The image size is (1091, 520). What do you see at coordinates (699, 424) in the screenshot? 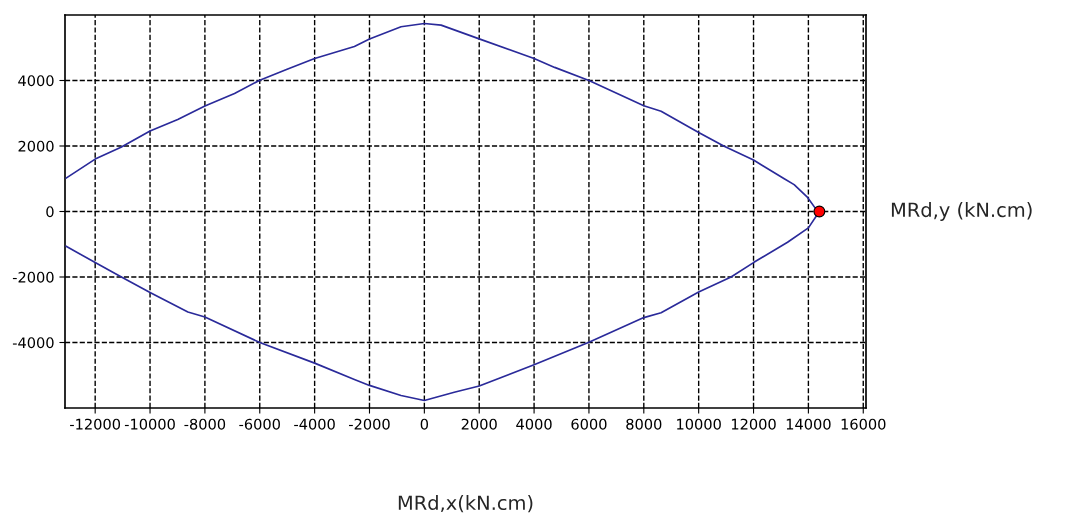
I see `x-tick-label: 10000` at bounding box center [699, 424].